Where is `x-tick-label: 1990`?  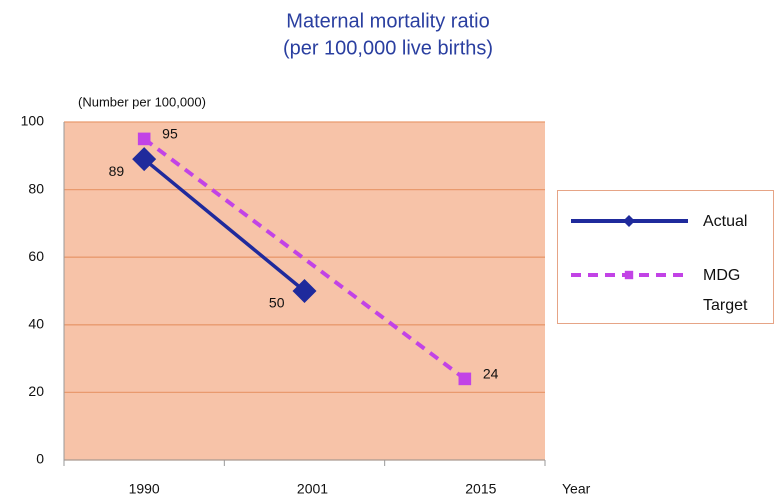
x-tick-label: 1990 is located at coordinates (144, 489).